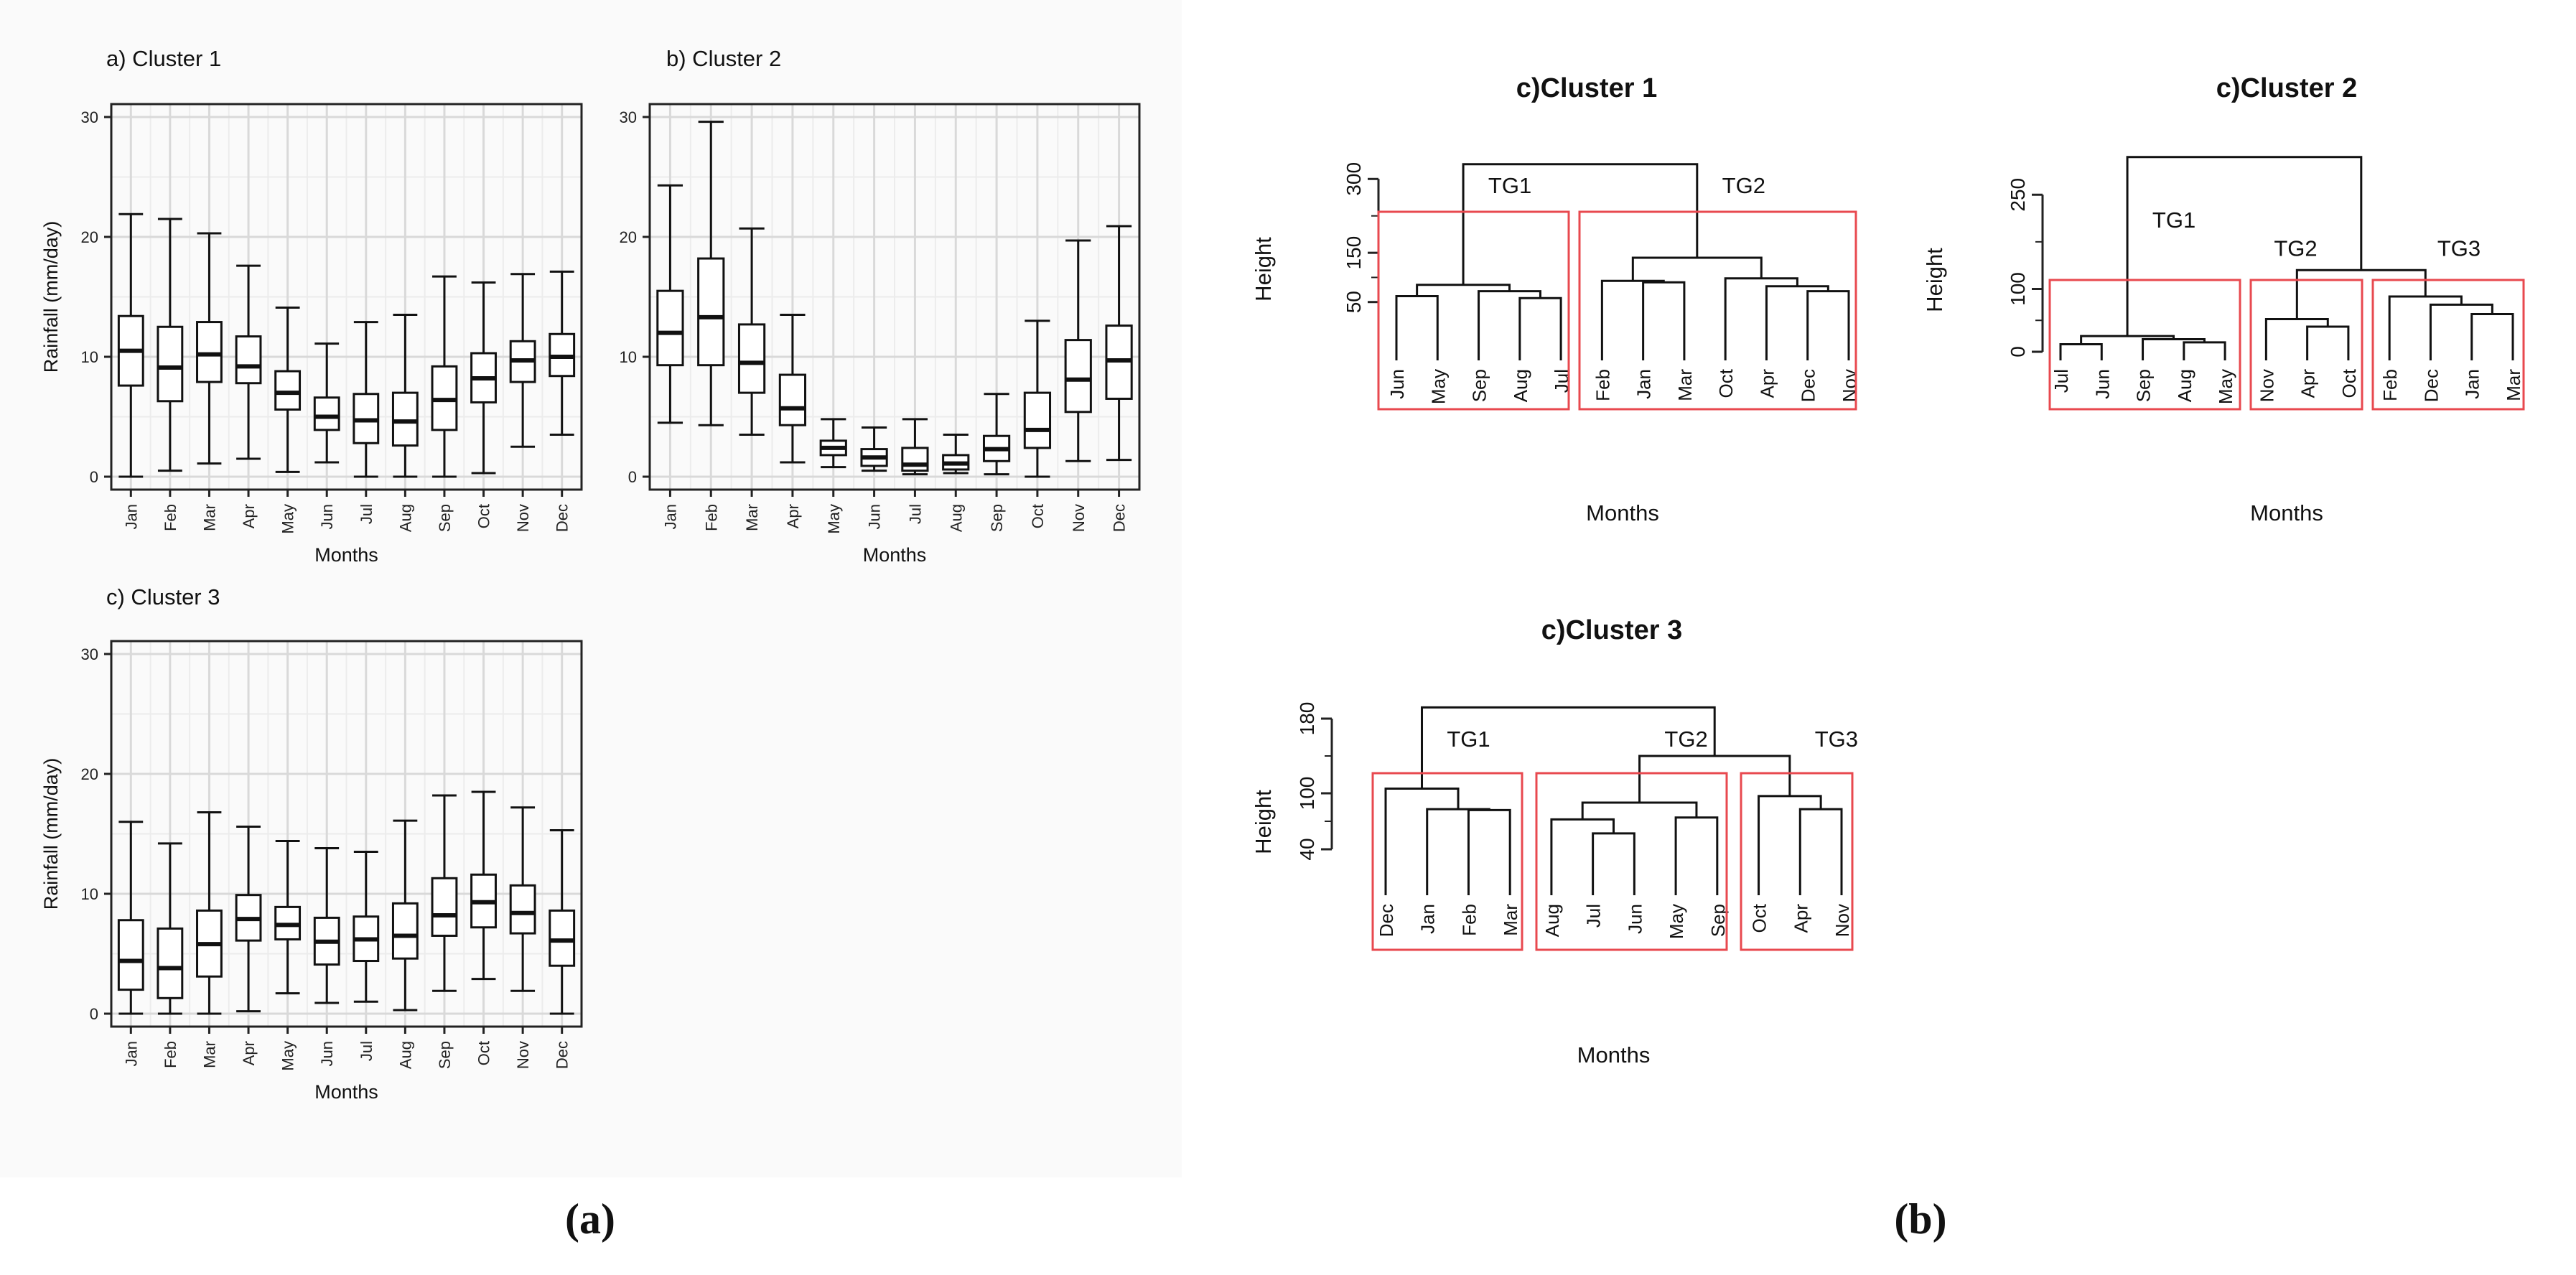  Describe the element at coordinates (131, 1053) in the screenshot. I see `x-tick-label: Jan` at that location.